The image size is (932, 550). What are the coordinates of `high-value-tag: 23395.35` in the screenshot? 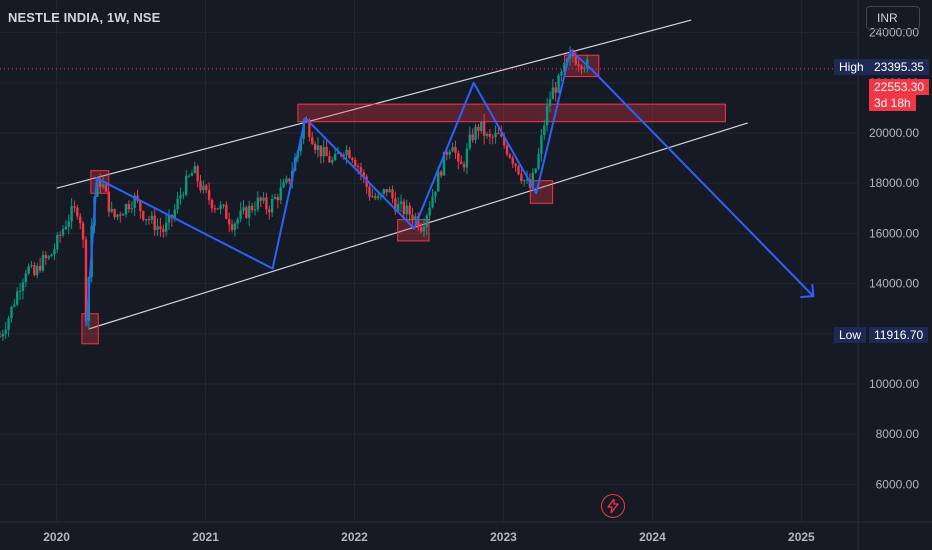 It's located at (899, 67).